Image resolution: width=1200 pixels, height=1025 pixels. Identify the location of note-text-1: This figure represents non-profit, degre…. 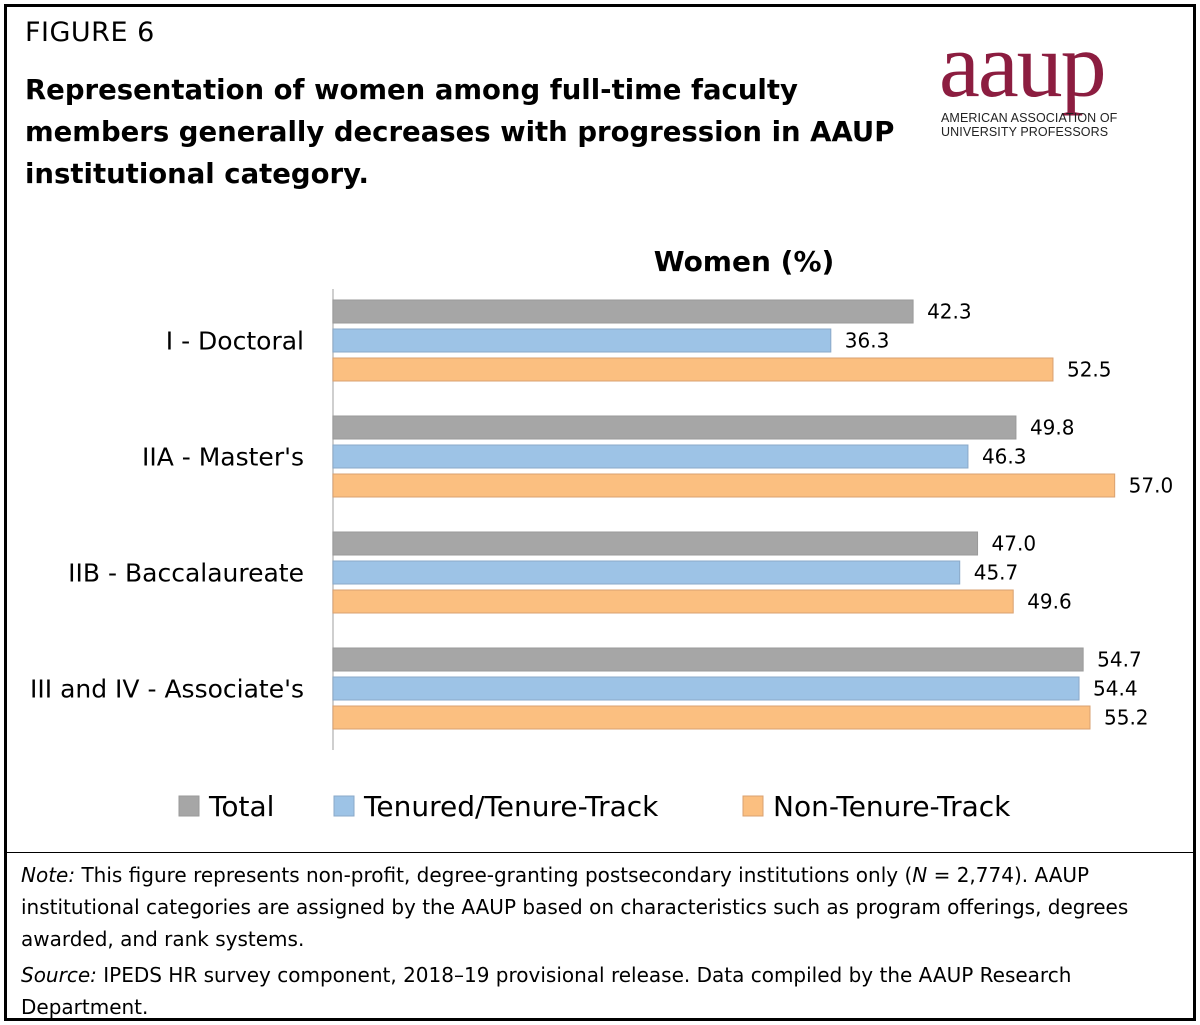
(494, 875).